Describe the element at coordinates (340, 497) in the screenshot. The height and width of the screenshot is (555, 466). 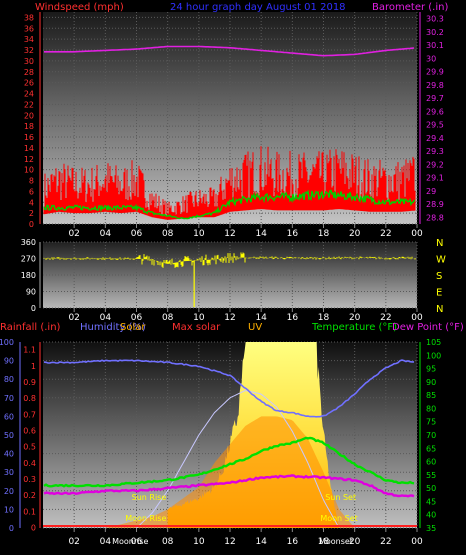
I see `sun-set-label: Sun Set` at that location.